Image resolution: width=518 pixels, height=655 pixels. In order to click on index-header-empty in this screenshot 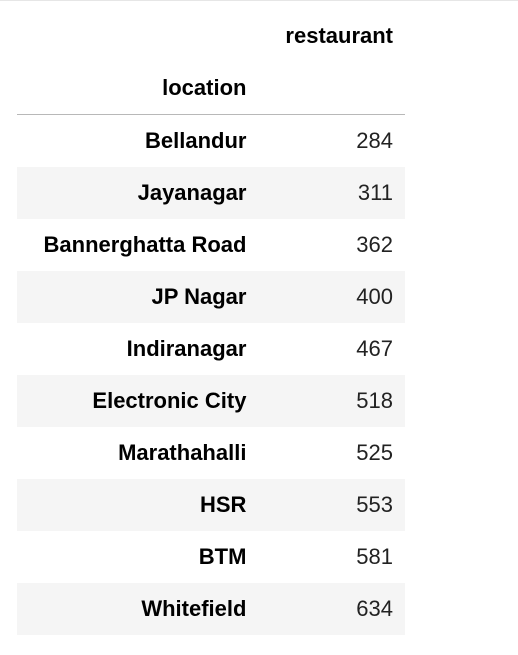, I will do `click(331, 88)`.